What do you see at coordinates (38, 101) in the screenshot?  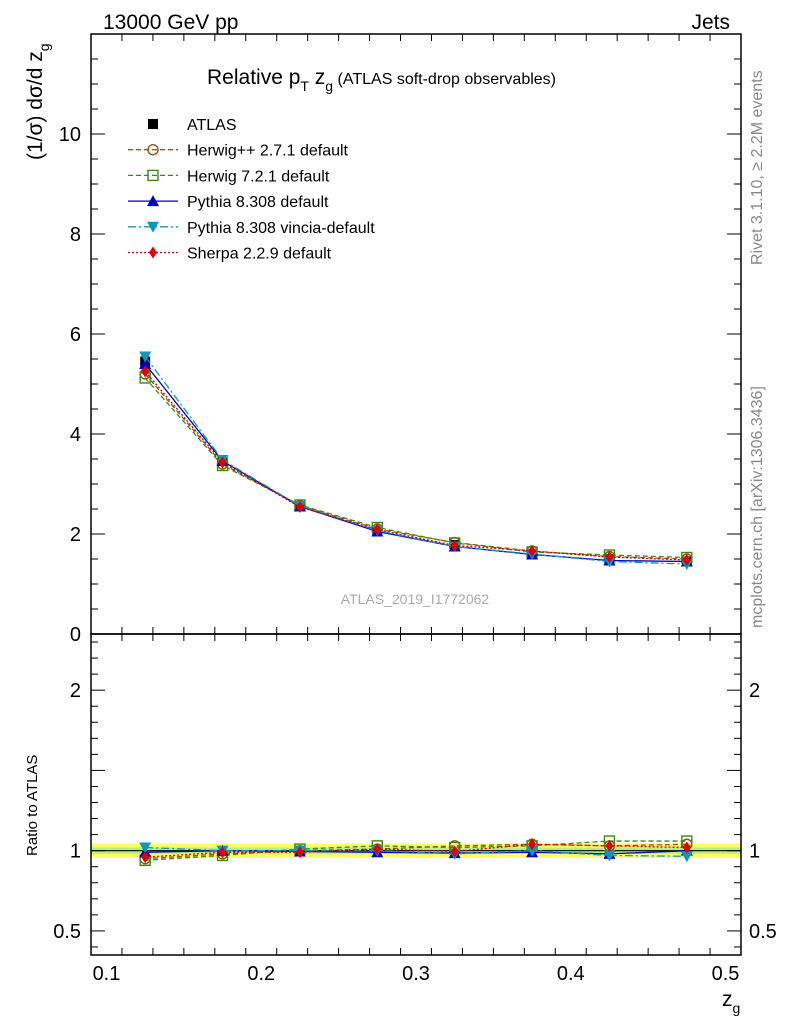 I see `main-ylabel: (1/σ) dσ/d zg` at bounding box center [38, 101].